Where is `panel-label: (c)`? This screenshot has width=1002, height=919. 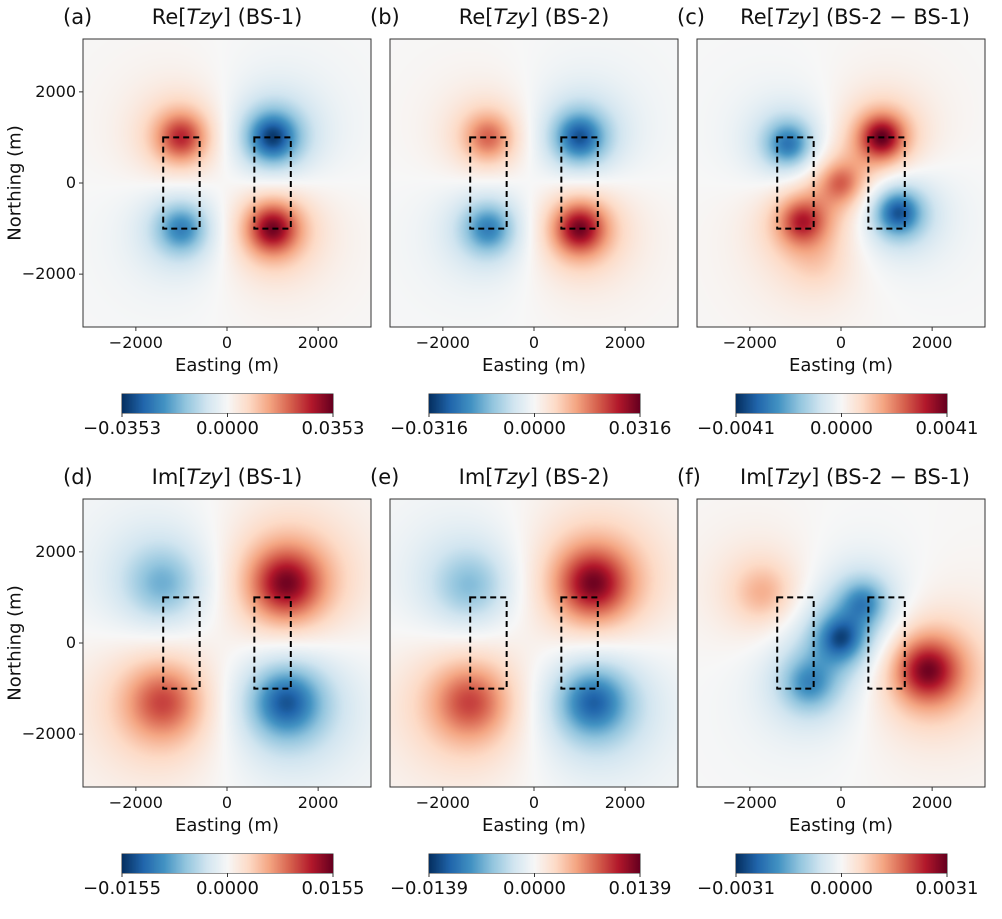
panel-label: (c) is located at coordinates (691, 17).